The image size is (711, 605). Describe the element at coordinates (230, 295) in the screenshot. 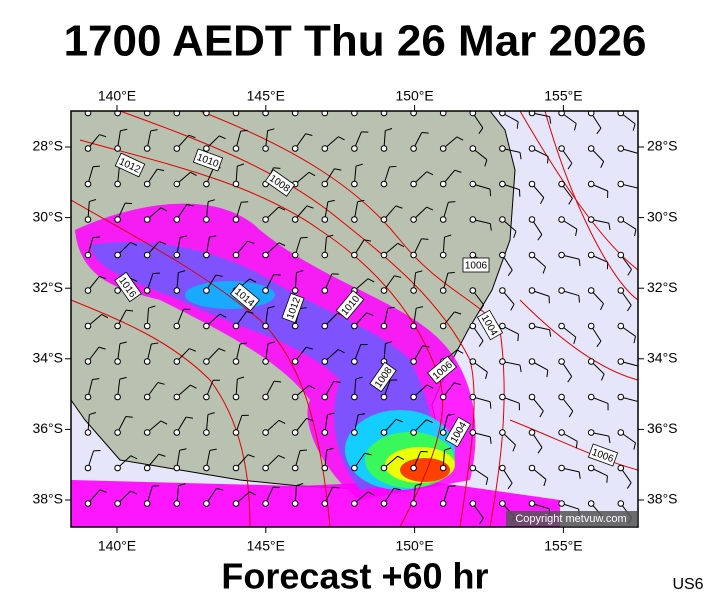

I see `precip-cyan` at that location.